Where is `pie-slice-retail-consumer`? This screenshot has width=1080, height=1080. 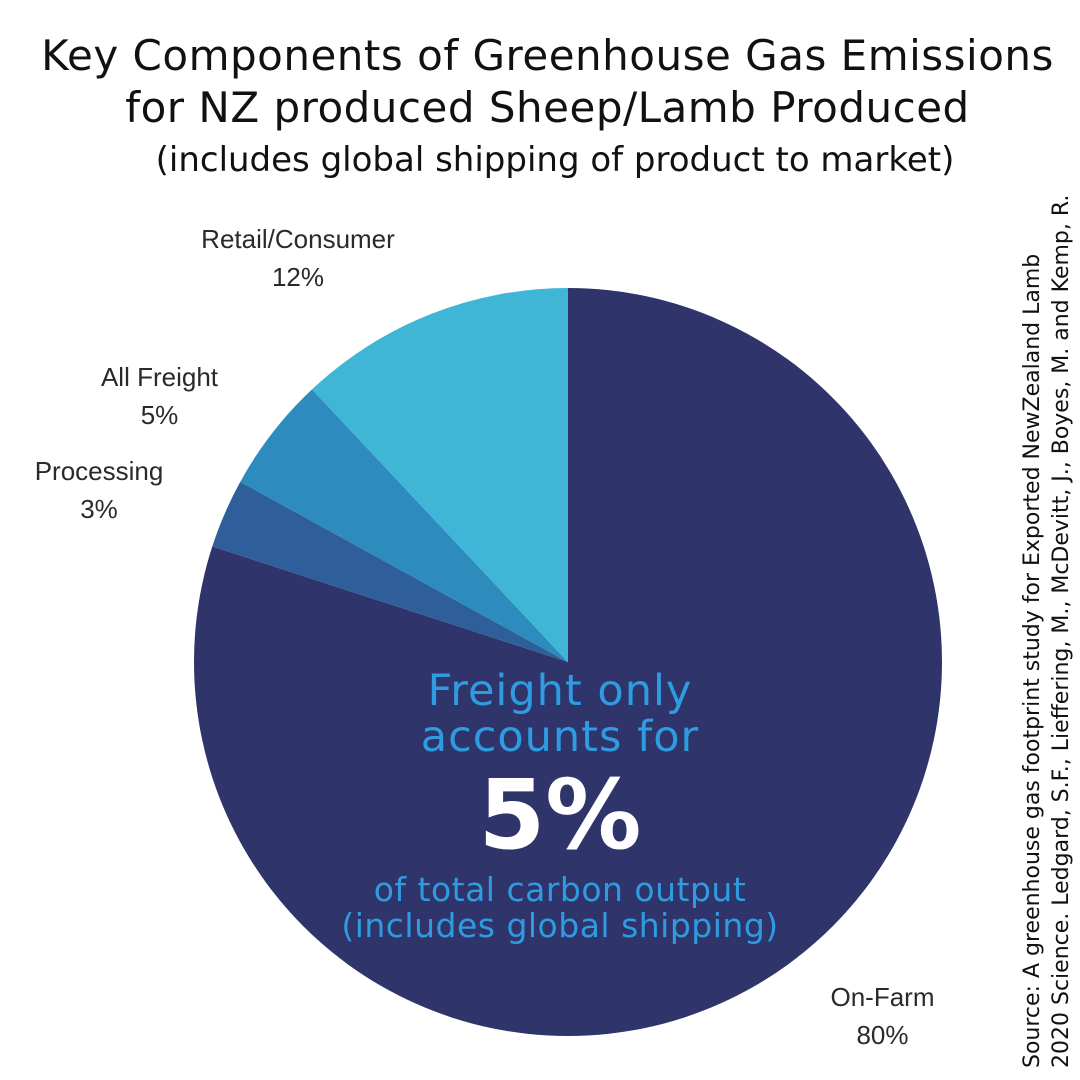
pie-slice-retail-consumer is located at coordinates (439, 475).